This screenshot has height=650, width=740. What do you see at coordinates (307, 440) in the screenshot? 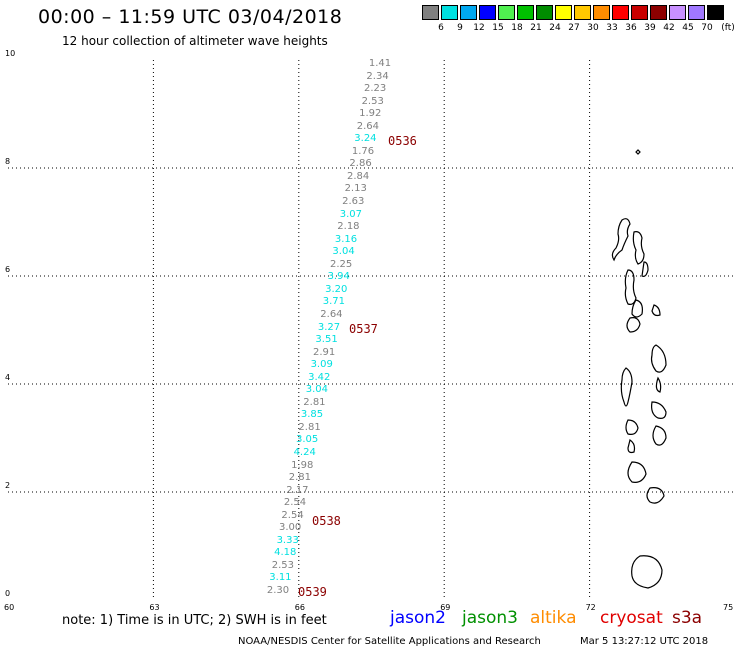
I see `wave-height-value: 3.05` at bounding box center [307, 440].